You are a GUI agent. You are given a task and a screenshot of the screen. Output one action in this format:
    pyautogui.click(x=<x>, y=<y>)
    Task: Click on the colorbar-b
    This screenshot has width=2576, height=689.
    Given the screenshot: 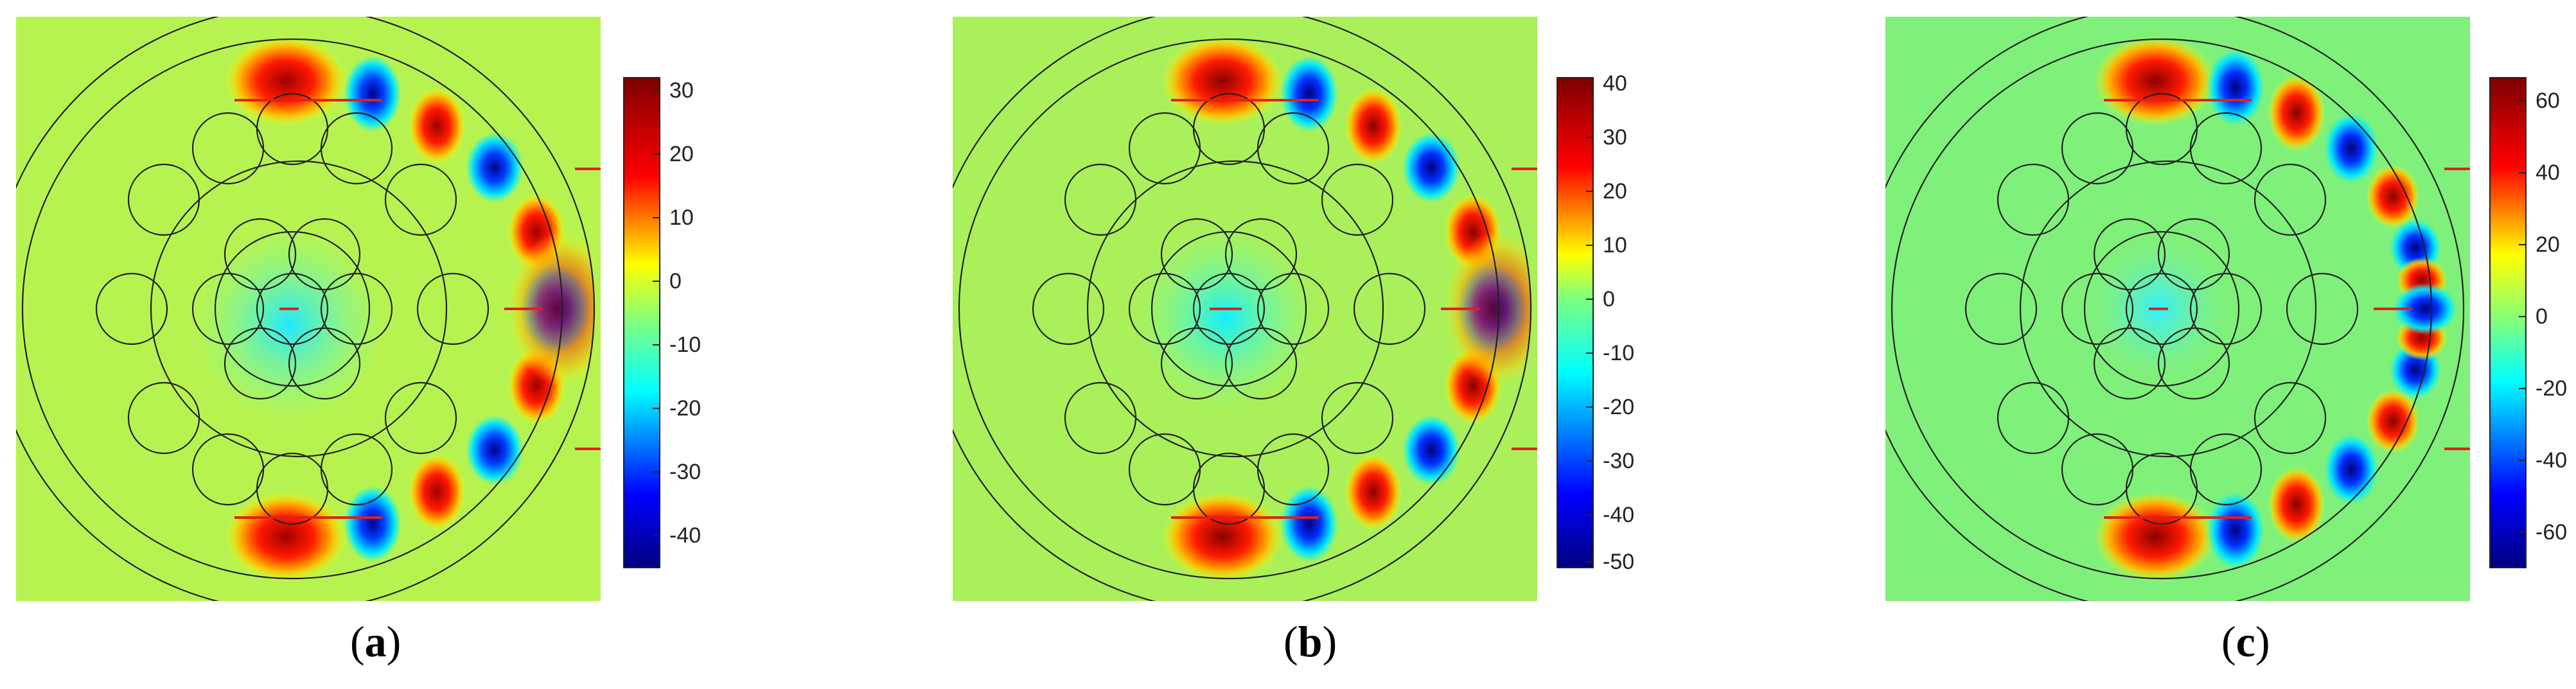 What is the action you would take?
    pyautogui.click(x=1575, y=322)
    